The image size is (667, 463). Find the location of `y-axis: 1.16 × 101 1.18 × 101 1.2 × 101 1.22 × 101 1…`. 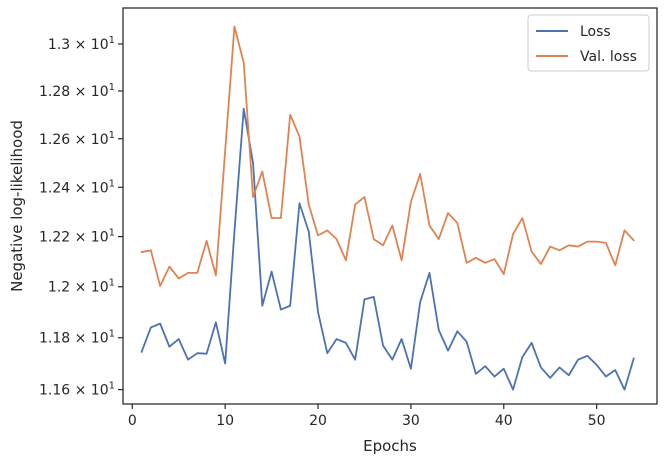

y-axis: 1.16 × 101 1.18 × 101 1.2 × 101 1.22 × 101 1… is located at coordinates (81, 217).